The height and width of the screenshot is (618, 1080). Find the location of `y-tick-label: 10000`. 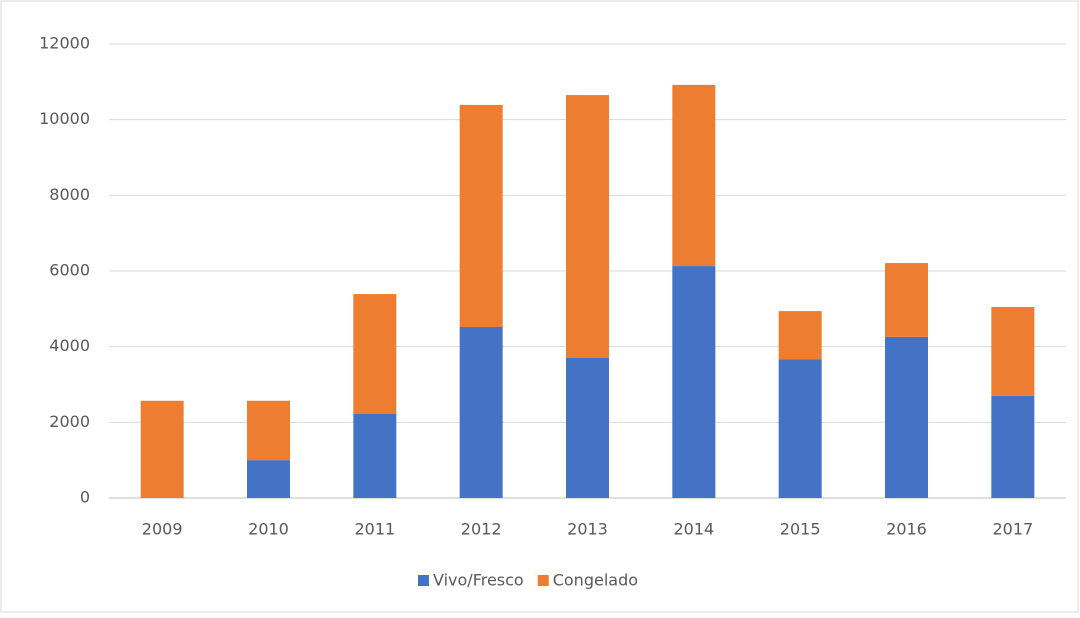

y-tick-label: 10000 is located at coordinates (64, 118).